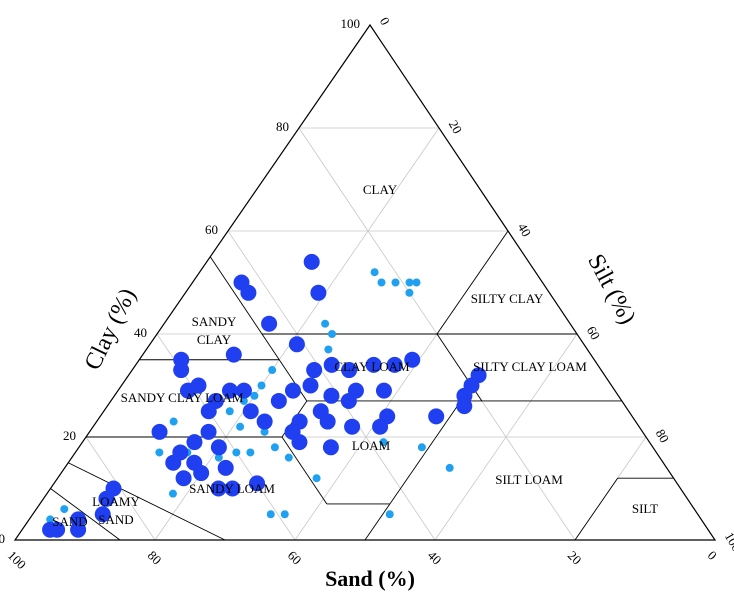  I want to click on clay-tick-label: 100, so click(351, 23).